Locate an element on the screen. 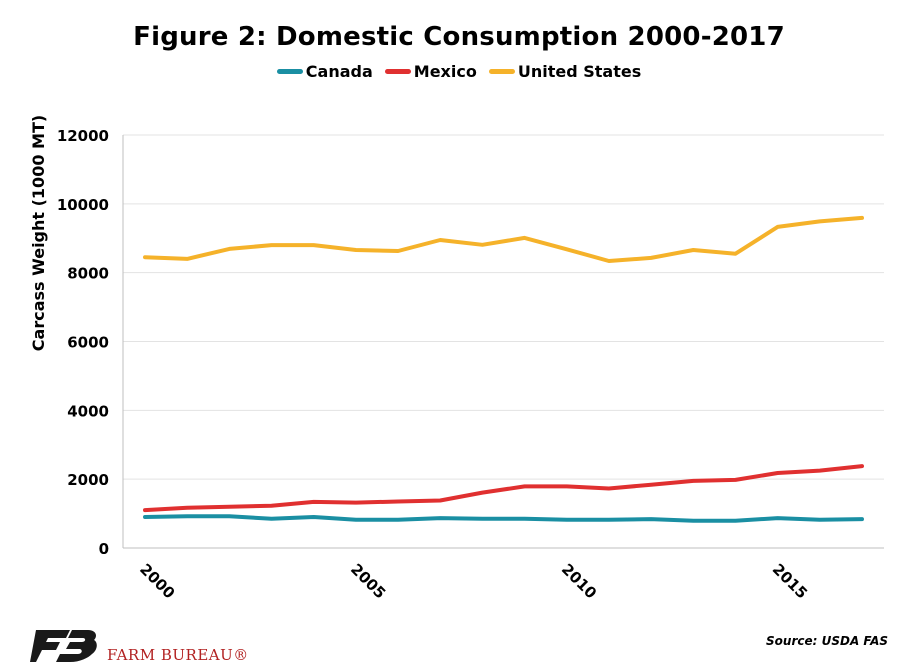  y-tick-label: 0 is located at coordinates (104, 549).